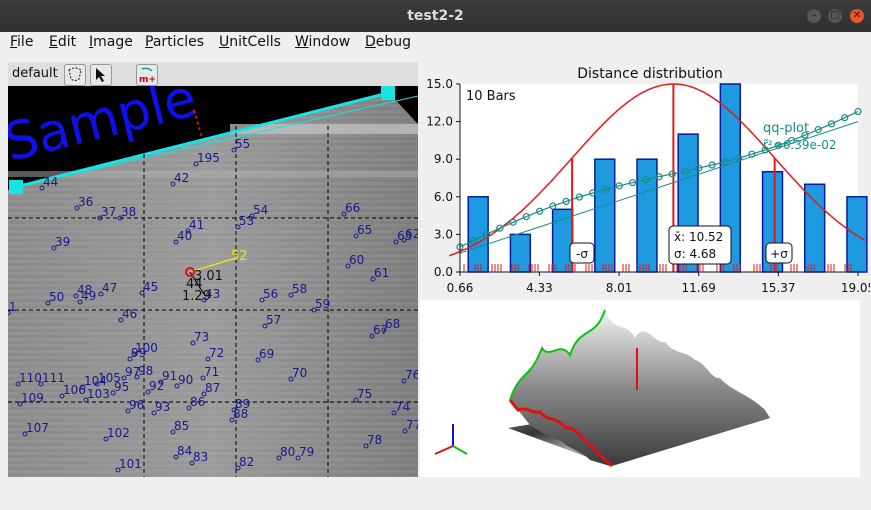 This screenshot has width=871, height=510. What do you see at coordinates (62, 42) in the screenshot?
I see `menu-edit: Edit` at bounding box center [62, 42].